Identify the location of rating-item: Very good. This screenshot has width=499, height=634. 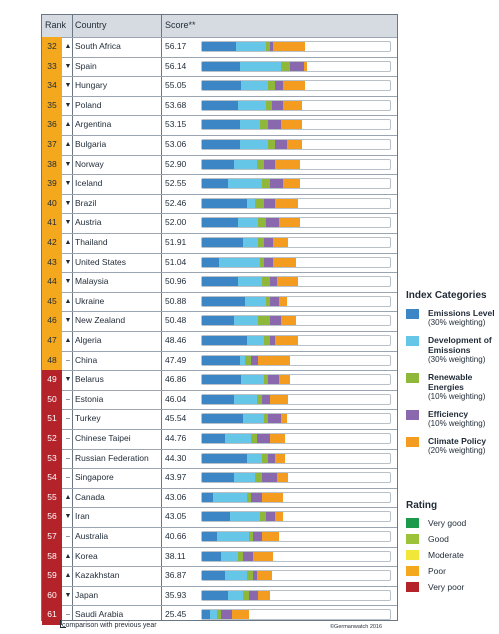
(452, 526).